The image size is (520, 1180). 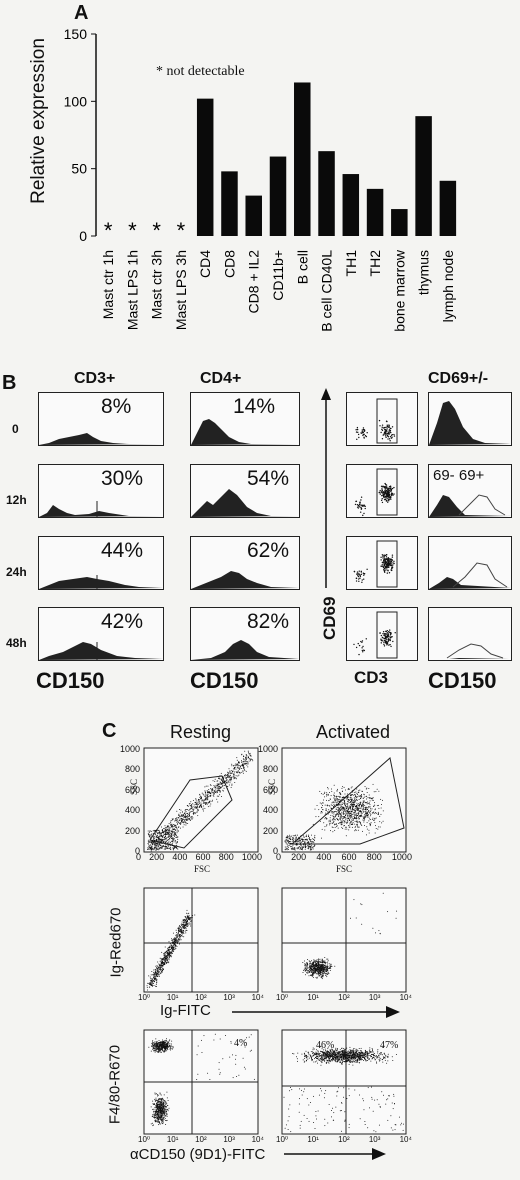 I want to click on dotplot-12h, so click(x=382, y=491).